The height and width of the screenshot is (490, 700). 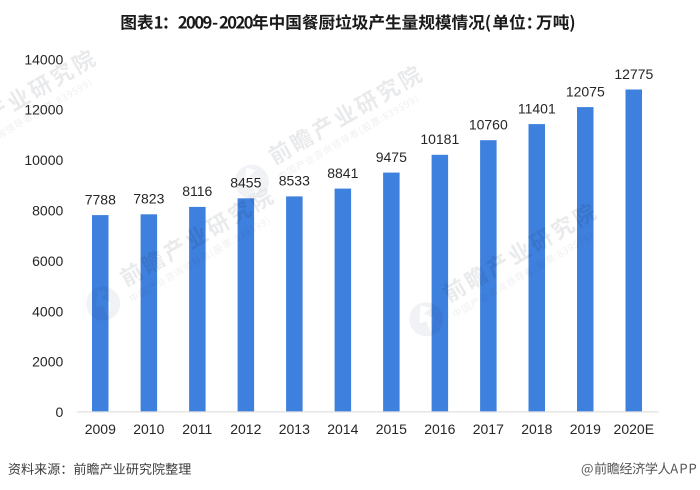 What do you see at coordinates (47, 311) in the screenshot?
I see `svg-text: 4000` at bounding box center [47, 311].